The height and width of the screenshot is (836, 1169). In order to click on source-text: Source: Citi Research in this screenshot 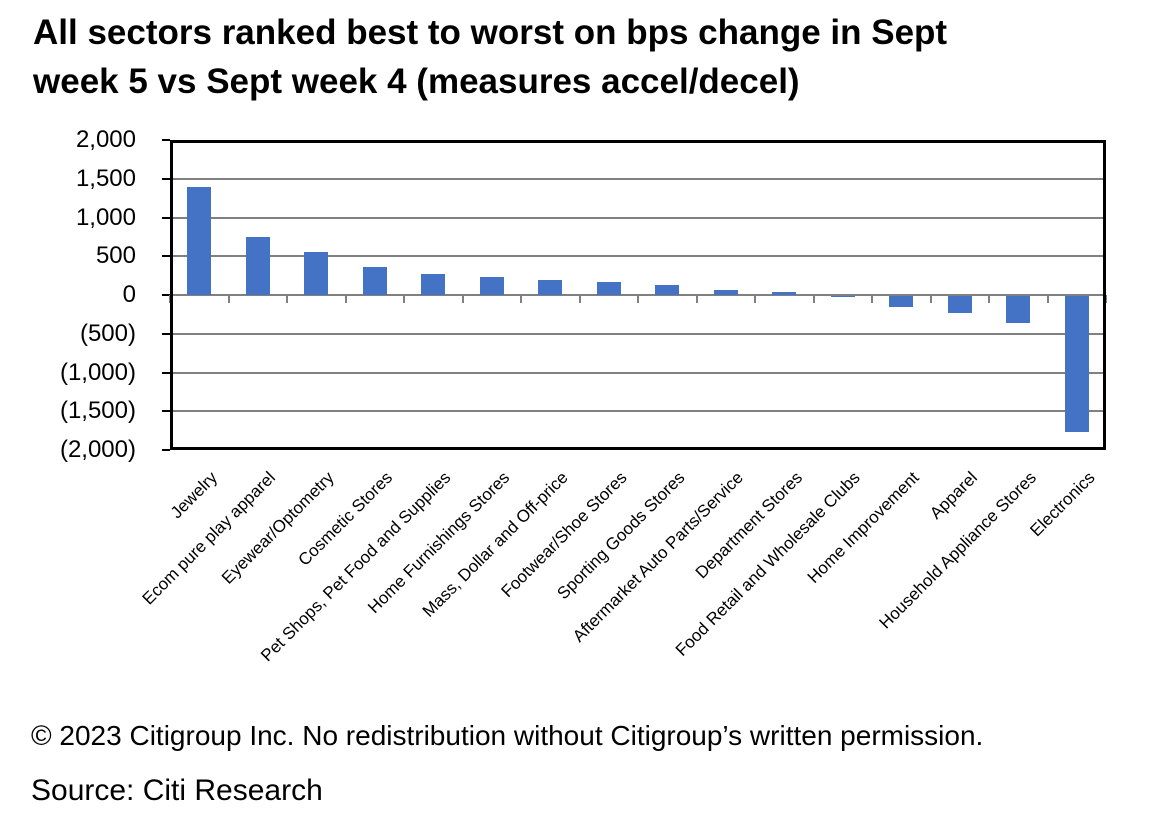, I will do `click(177, 790)`.